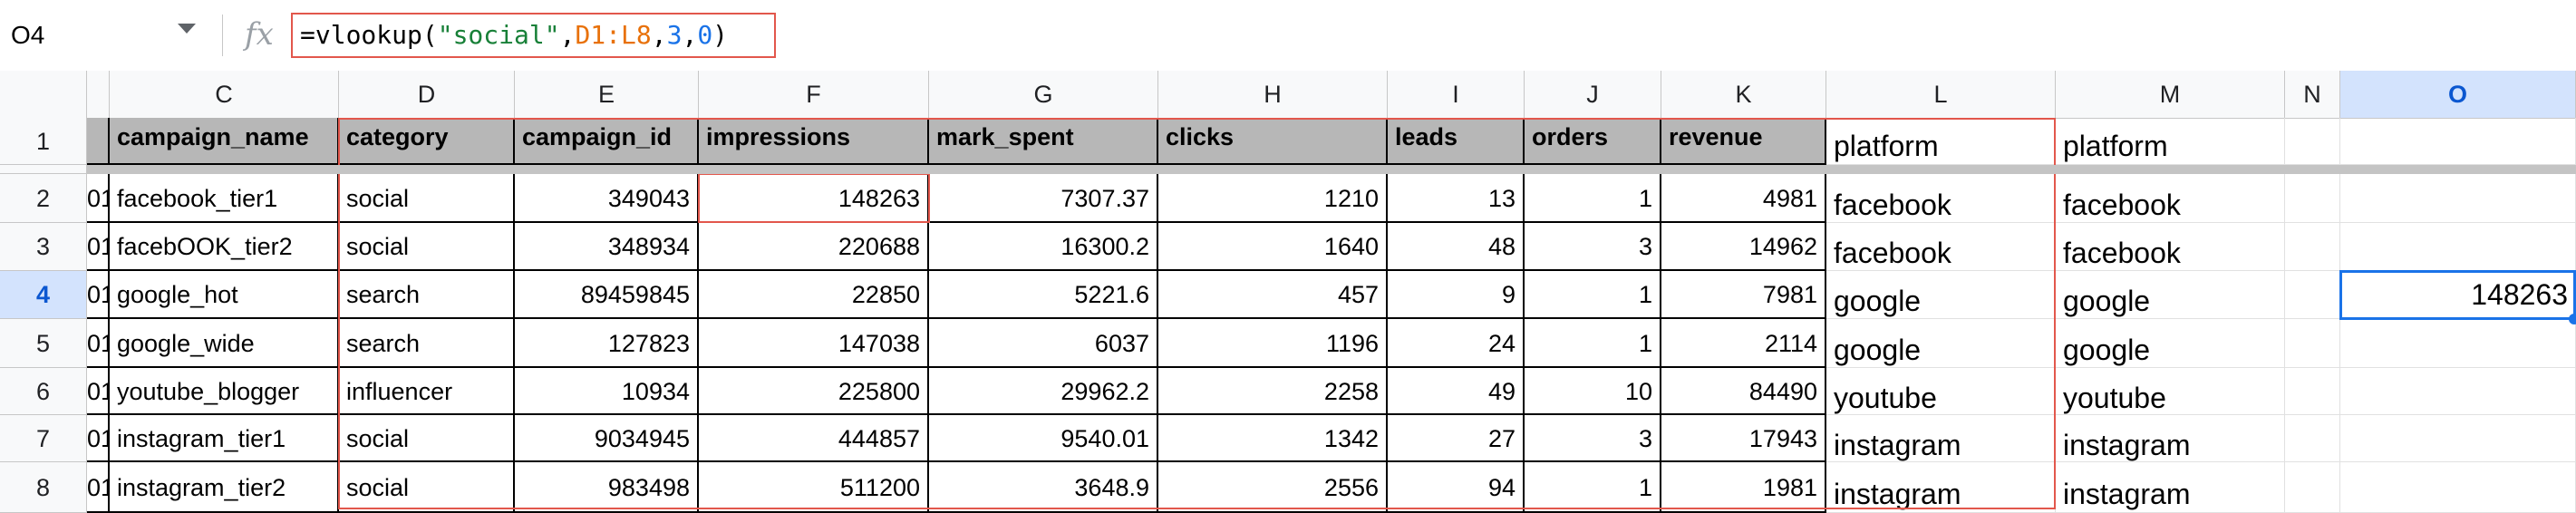 This screenshot has width=2576, height=513. Describe the element at coordinates (1941, 391) in the screenshot. I see `cell-l6: youtube` at that location.